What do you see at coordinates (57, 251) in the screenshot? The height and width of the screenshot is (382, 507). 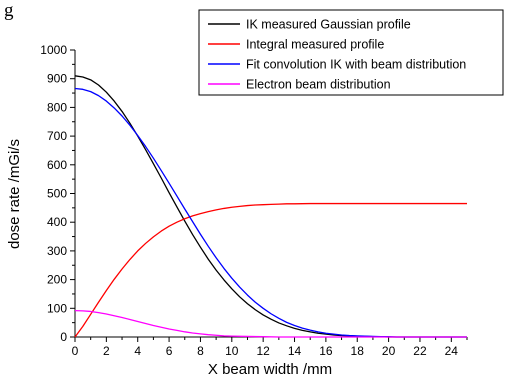 I see `y-tick-label: 300` at bounding box center [57, 251].